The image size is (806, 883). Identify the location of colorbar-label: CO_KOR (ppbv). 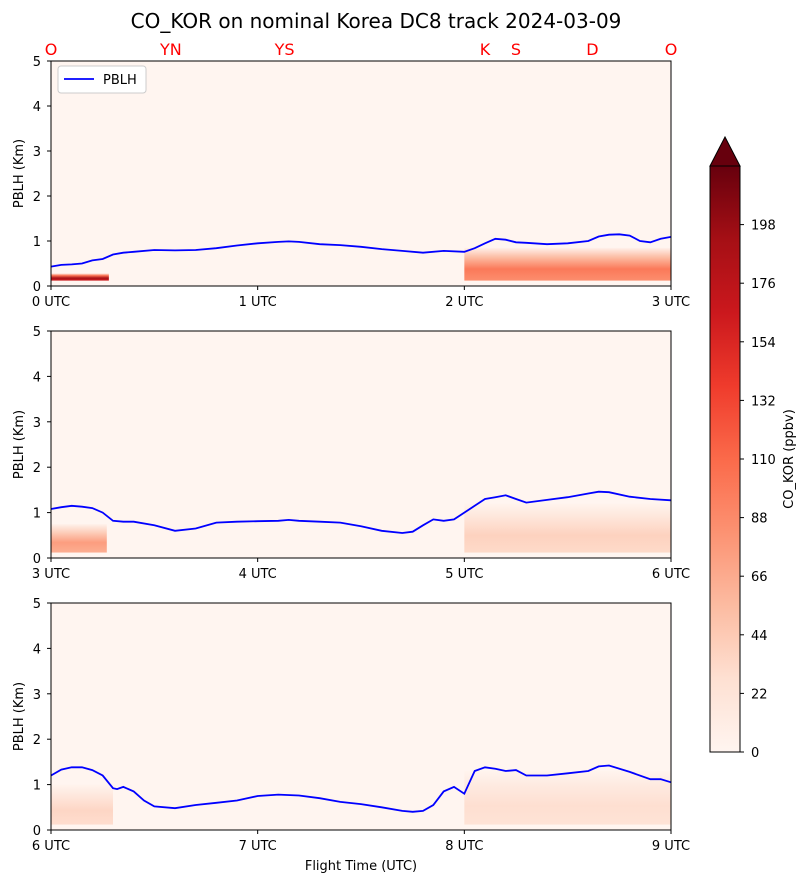
(789, 459).